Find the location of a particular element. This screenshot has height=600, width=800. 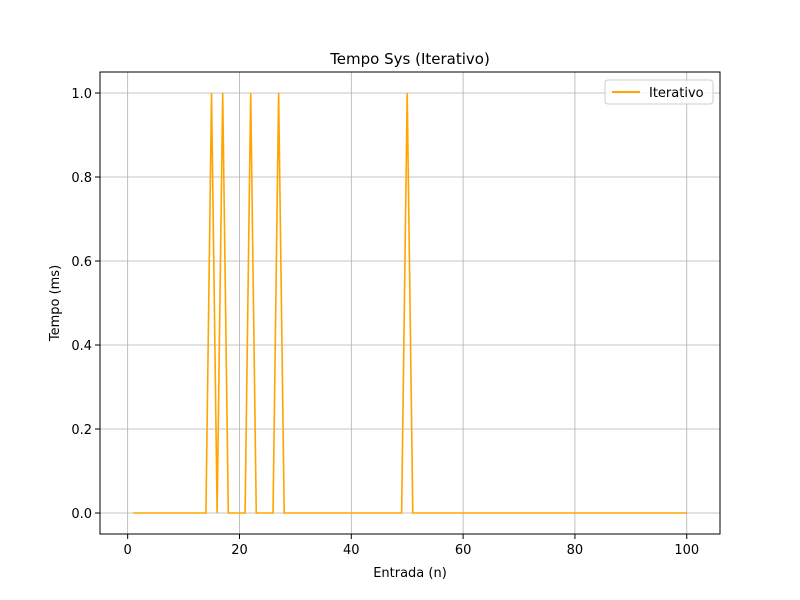

x-tick-label: 60 is located at coordinates (463, 550).